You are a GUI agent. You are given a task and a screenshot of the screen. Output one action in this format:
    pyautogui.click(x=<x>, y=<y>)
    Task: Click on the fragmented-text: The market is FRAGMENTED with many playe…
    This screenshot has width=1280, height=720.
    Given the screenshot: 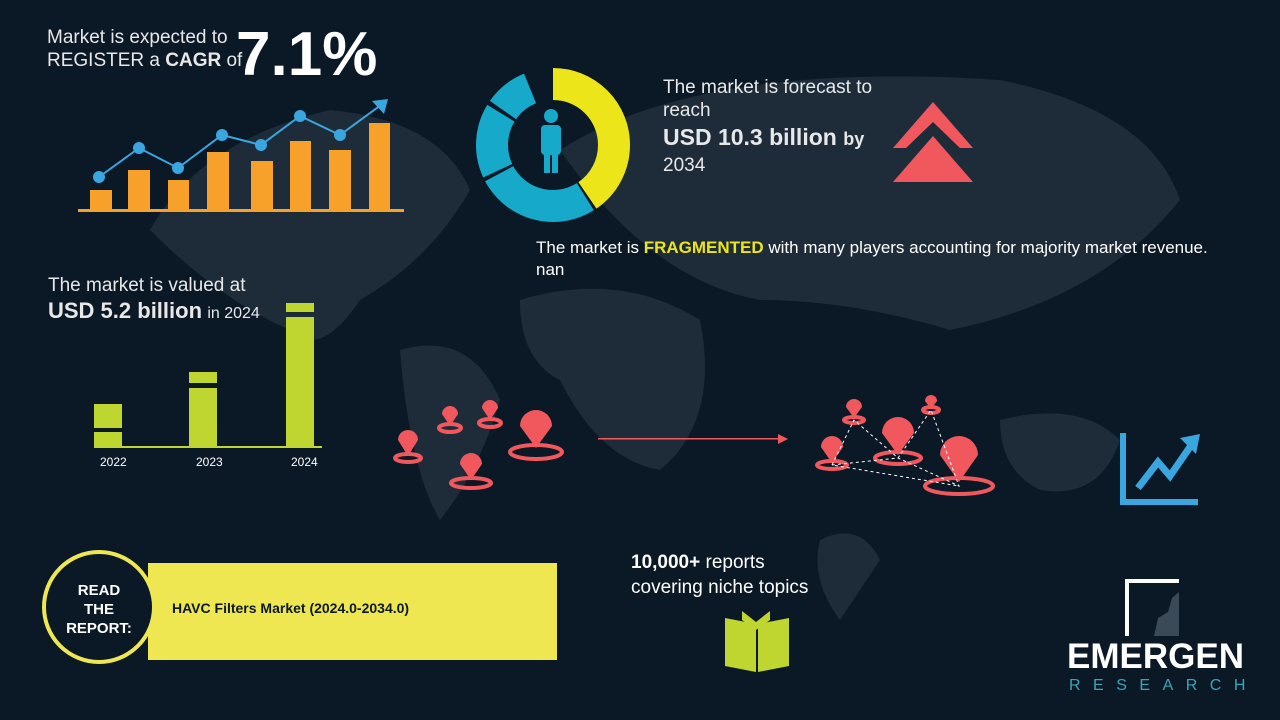 What is the action you would take?
    pyautogui.click(x=876, y=259)
    